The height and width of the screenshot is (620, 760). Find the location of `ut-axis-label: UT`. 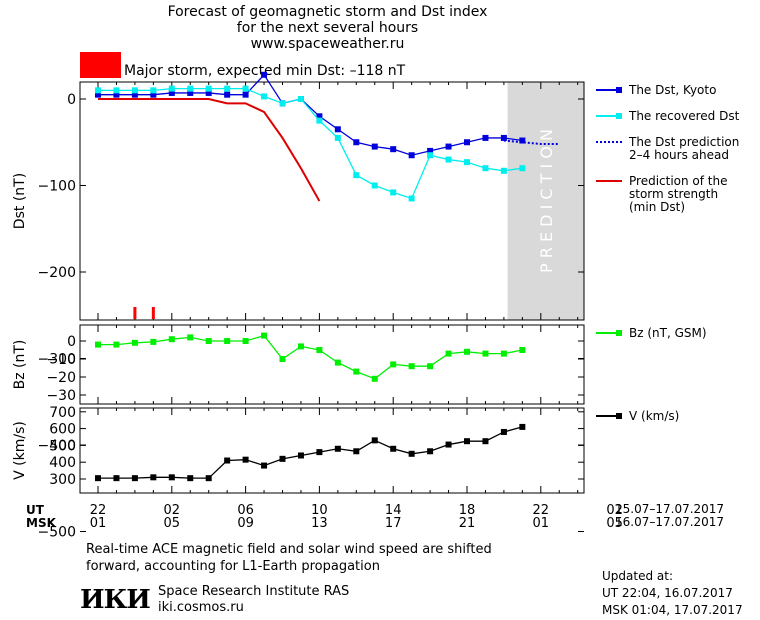

ut-axis-label: UT is located at coordinates (35, 510).